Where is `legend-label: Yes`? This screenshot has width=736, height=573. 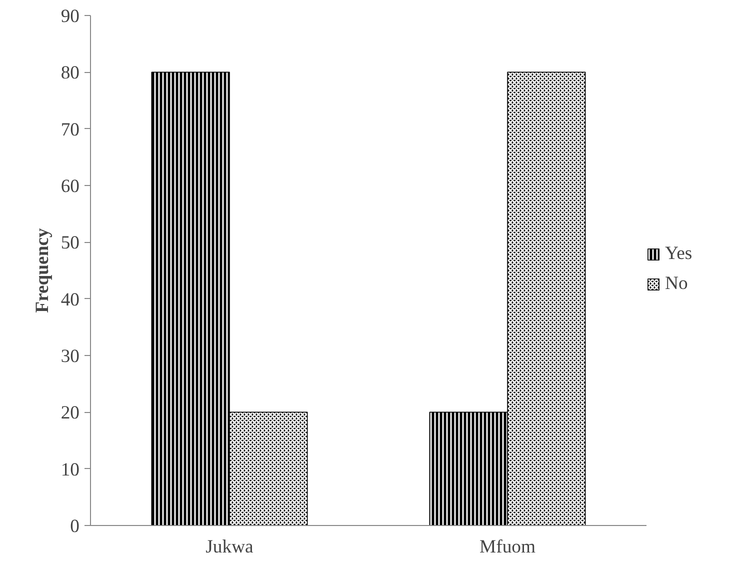 legend-label: Yes is located at coordinates (678, 254).